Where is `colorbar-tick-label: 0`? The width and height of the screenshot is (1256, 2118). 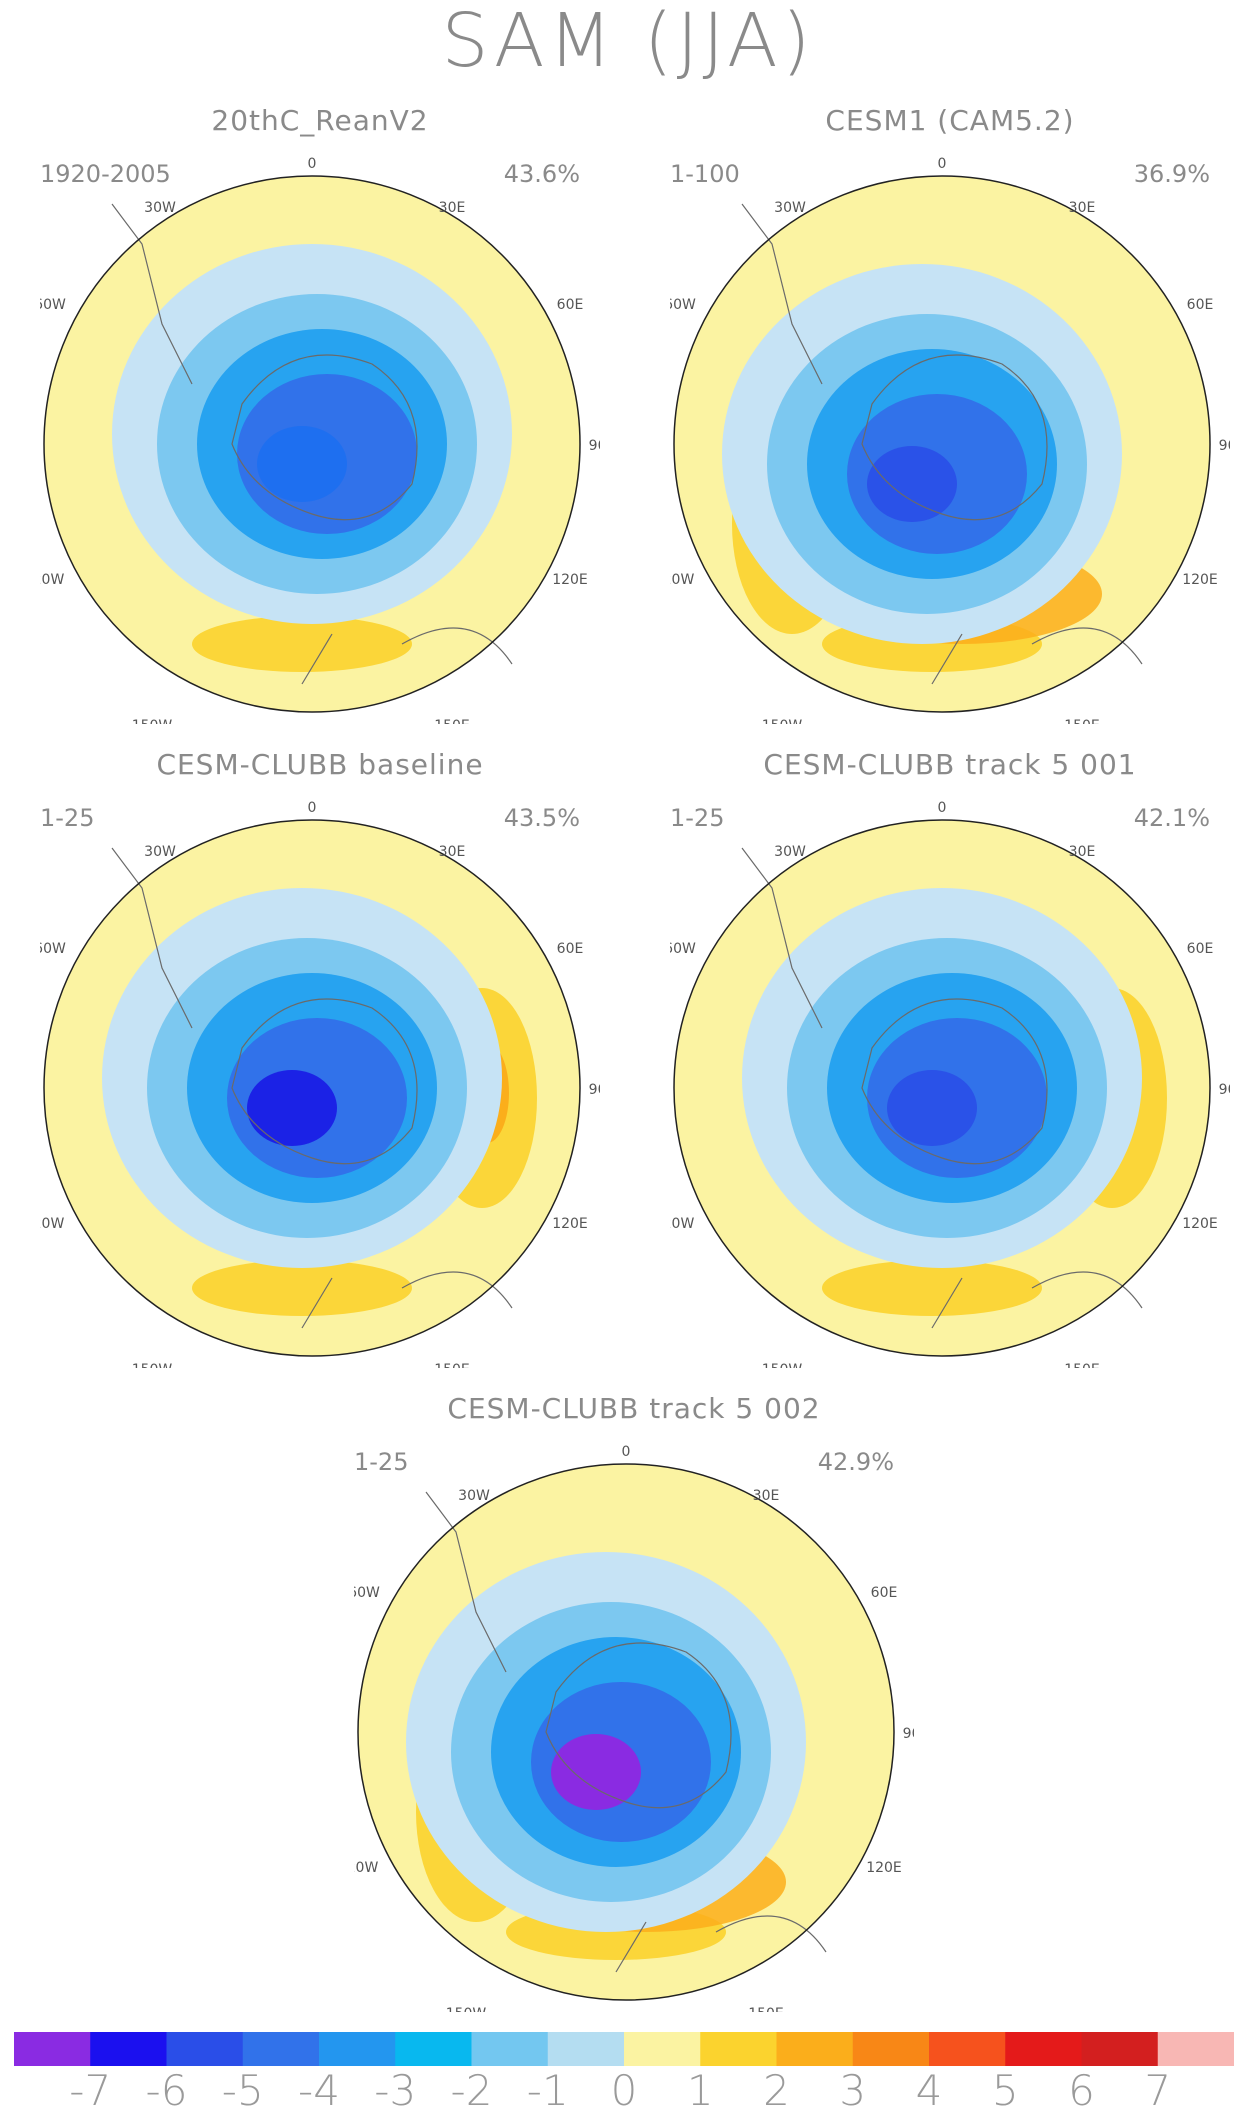 colorbar-tick-label: 0 is located at coordinates (624, 2090).